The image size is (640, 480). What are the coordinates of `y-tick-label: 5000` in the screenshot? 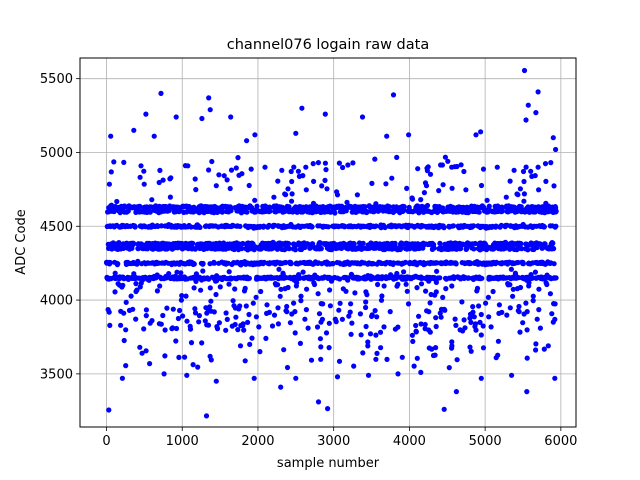 It's located at (56, 153).